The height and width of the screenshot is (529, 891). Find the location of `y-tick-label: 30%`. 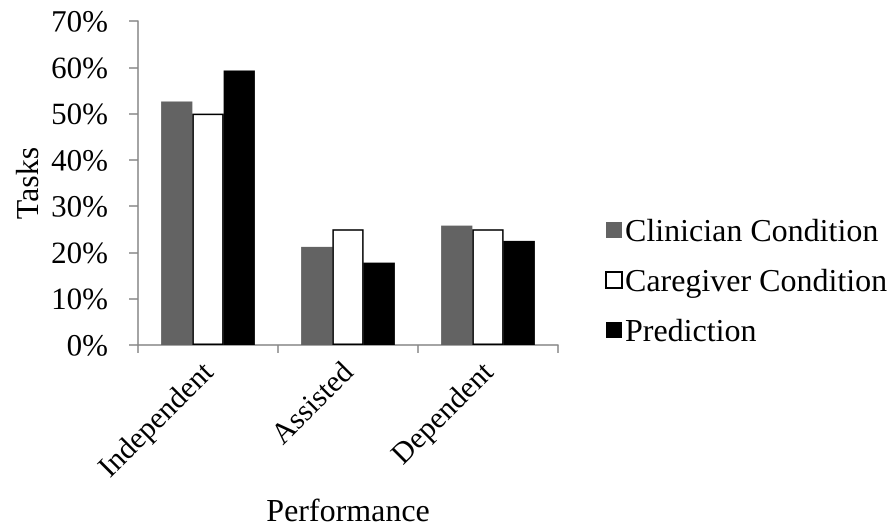

y-tick-label: 30% is located at coordinates (79, 206).